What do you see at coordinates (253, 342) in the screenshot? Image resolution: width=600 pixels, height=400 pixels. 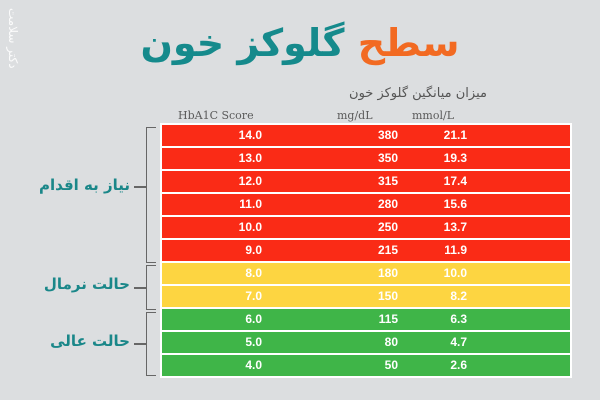 I see `hba1c-cell: 5.0` at bounding box center [253, 342].